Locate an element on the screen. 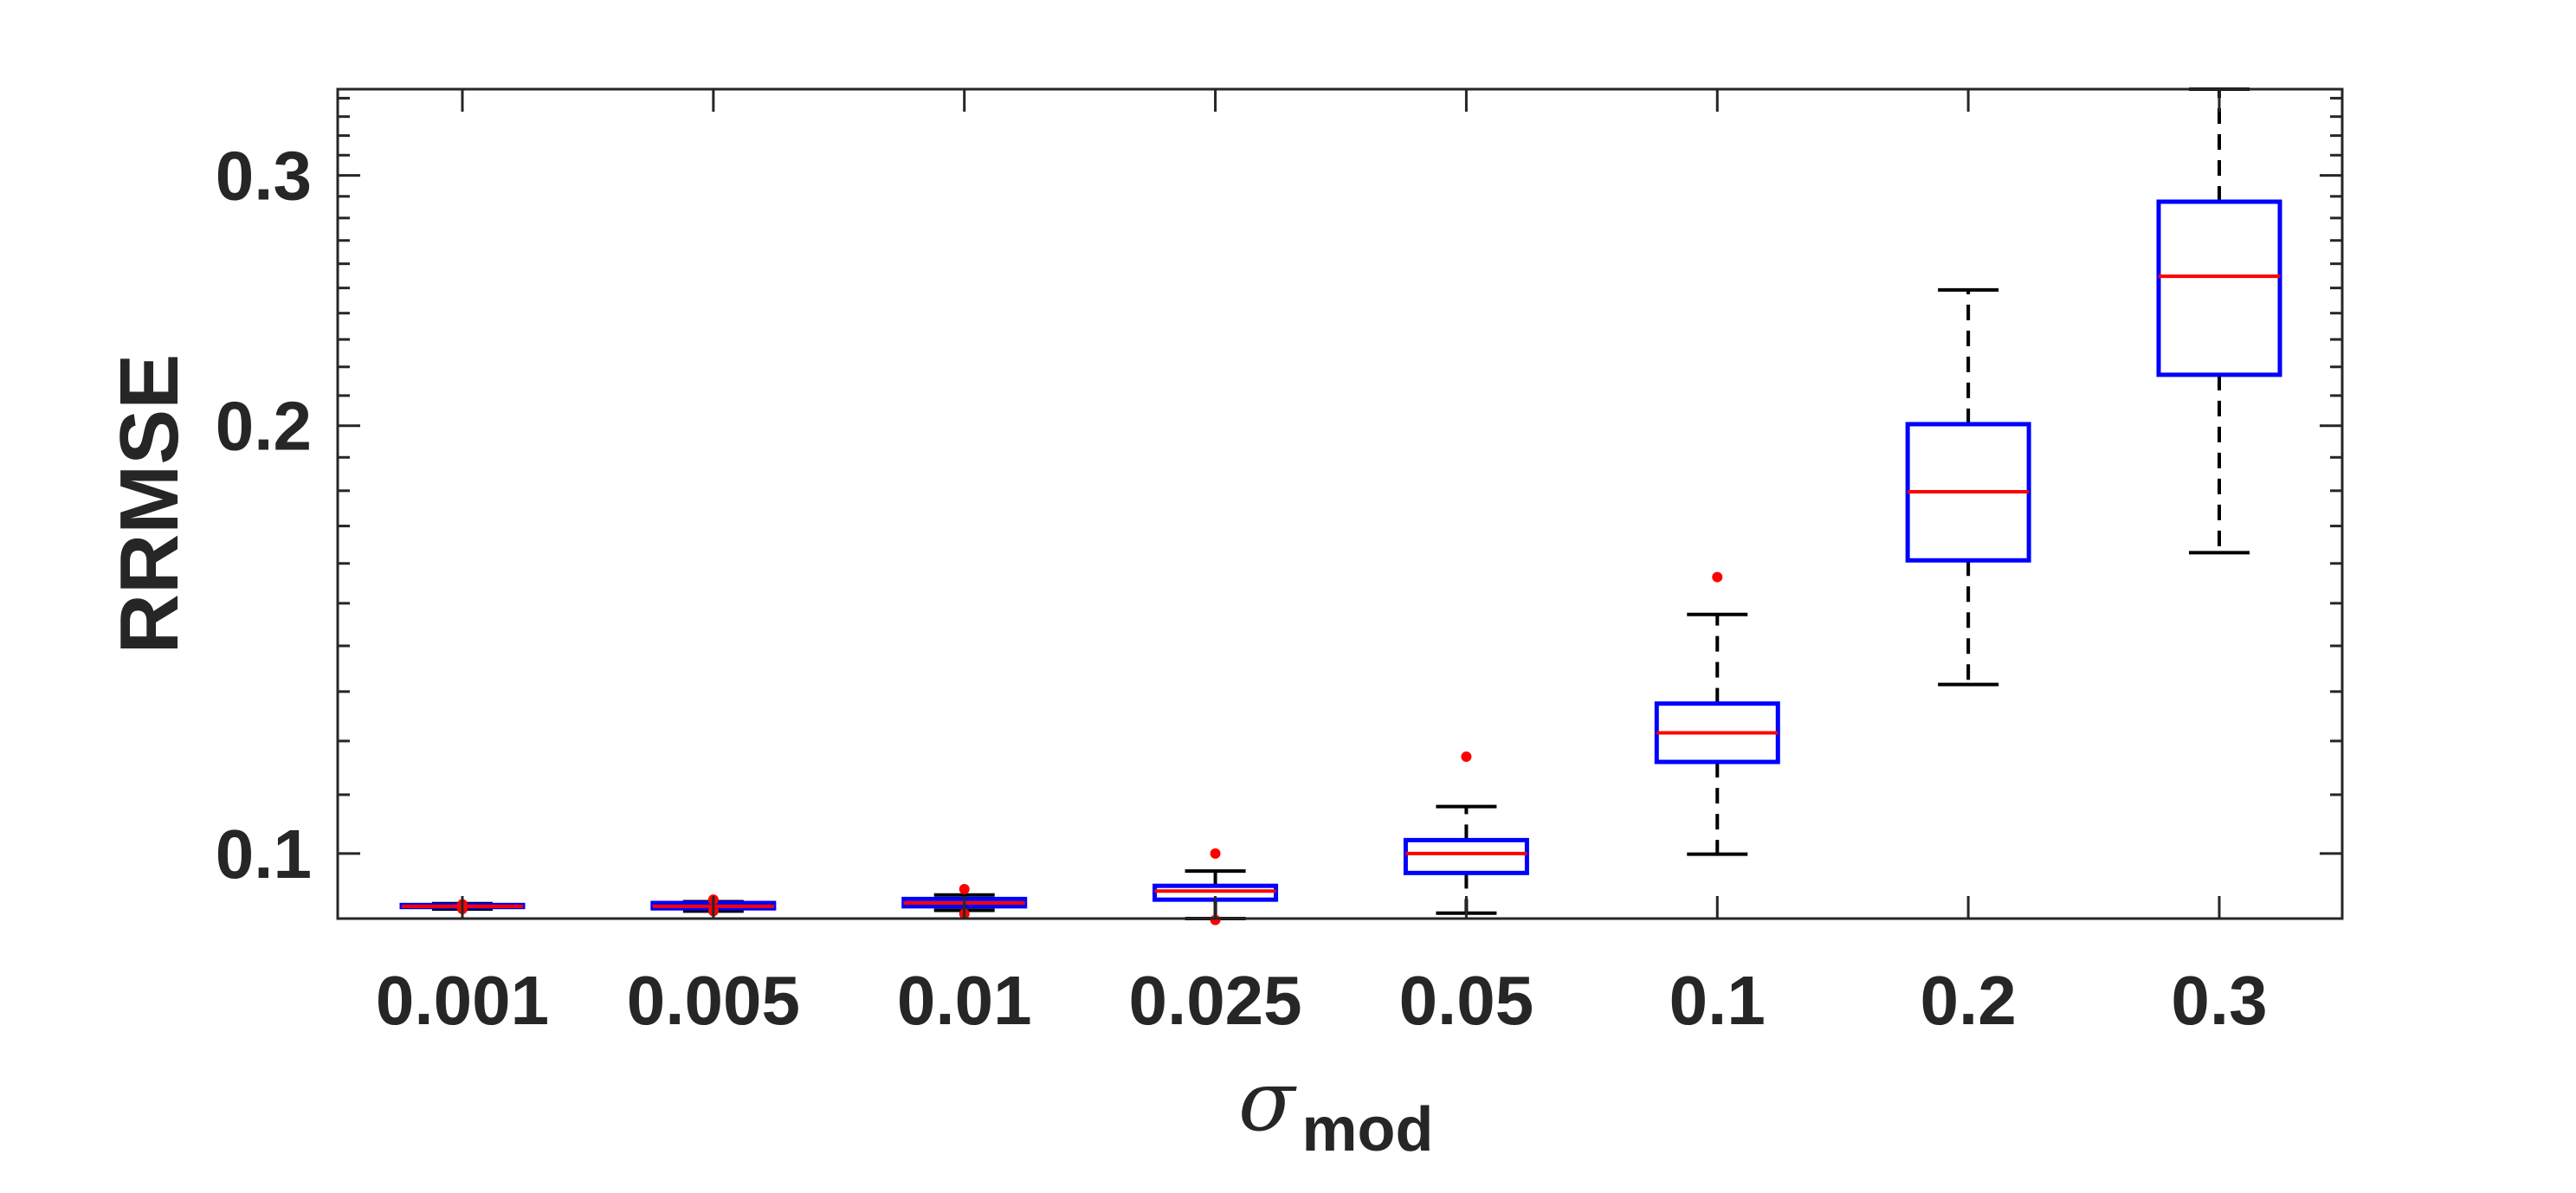 The height and width of the screenshot is (1193, 2576). x-axis-label: σ mod is located at coordinates (1336, 1108).